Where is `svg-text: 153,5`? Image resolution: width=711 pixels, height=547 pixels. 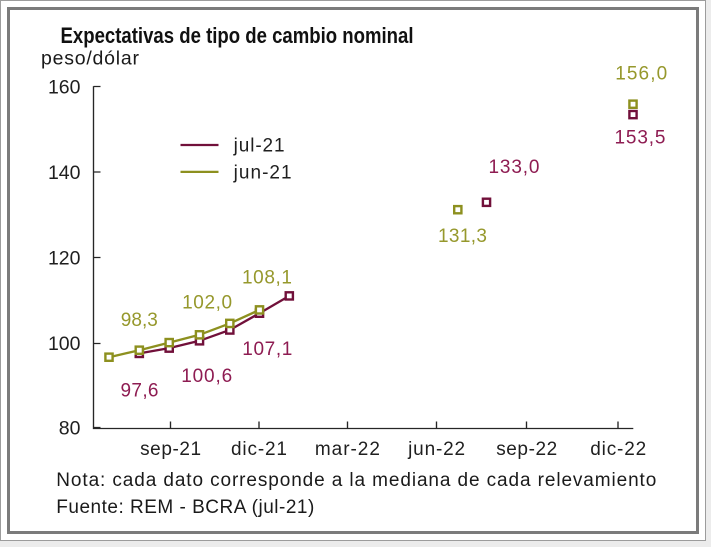
svg-text: 153,5 is located at coordinates (640, 138).